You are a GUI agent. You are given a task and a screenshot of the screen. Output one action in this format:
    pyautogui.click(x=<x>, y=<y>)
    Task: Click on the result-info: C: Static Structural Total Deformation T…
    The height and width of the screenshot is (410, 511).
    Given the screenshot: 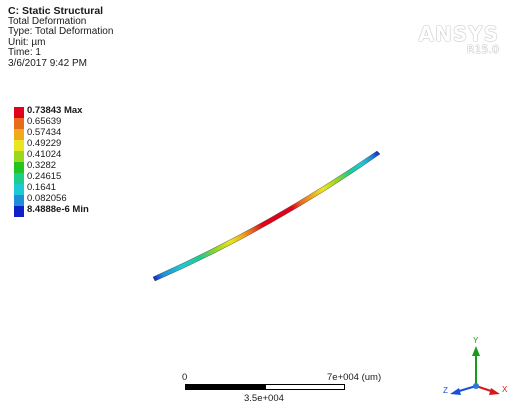 What is the action you would take?
    pyautogui.click(x=60, y=37)
    